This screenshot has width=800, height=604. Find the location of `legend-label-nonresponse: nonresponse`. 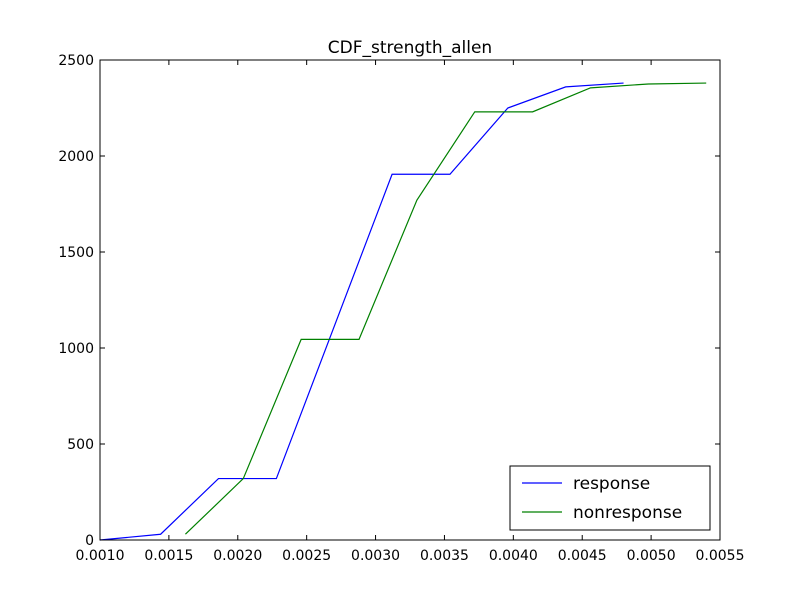

legend-label-nonresponse: nonresponse is located at coordinates (627, 513).